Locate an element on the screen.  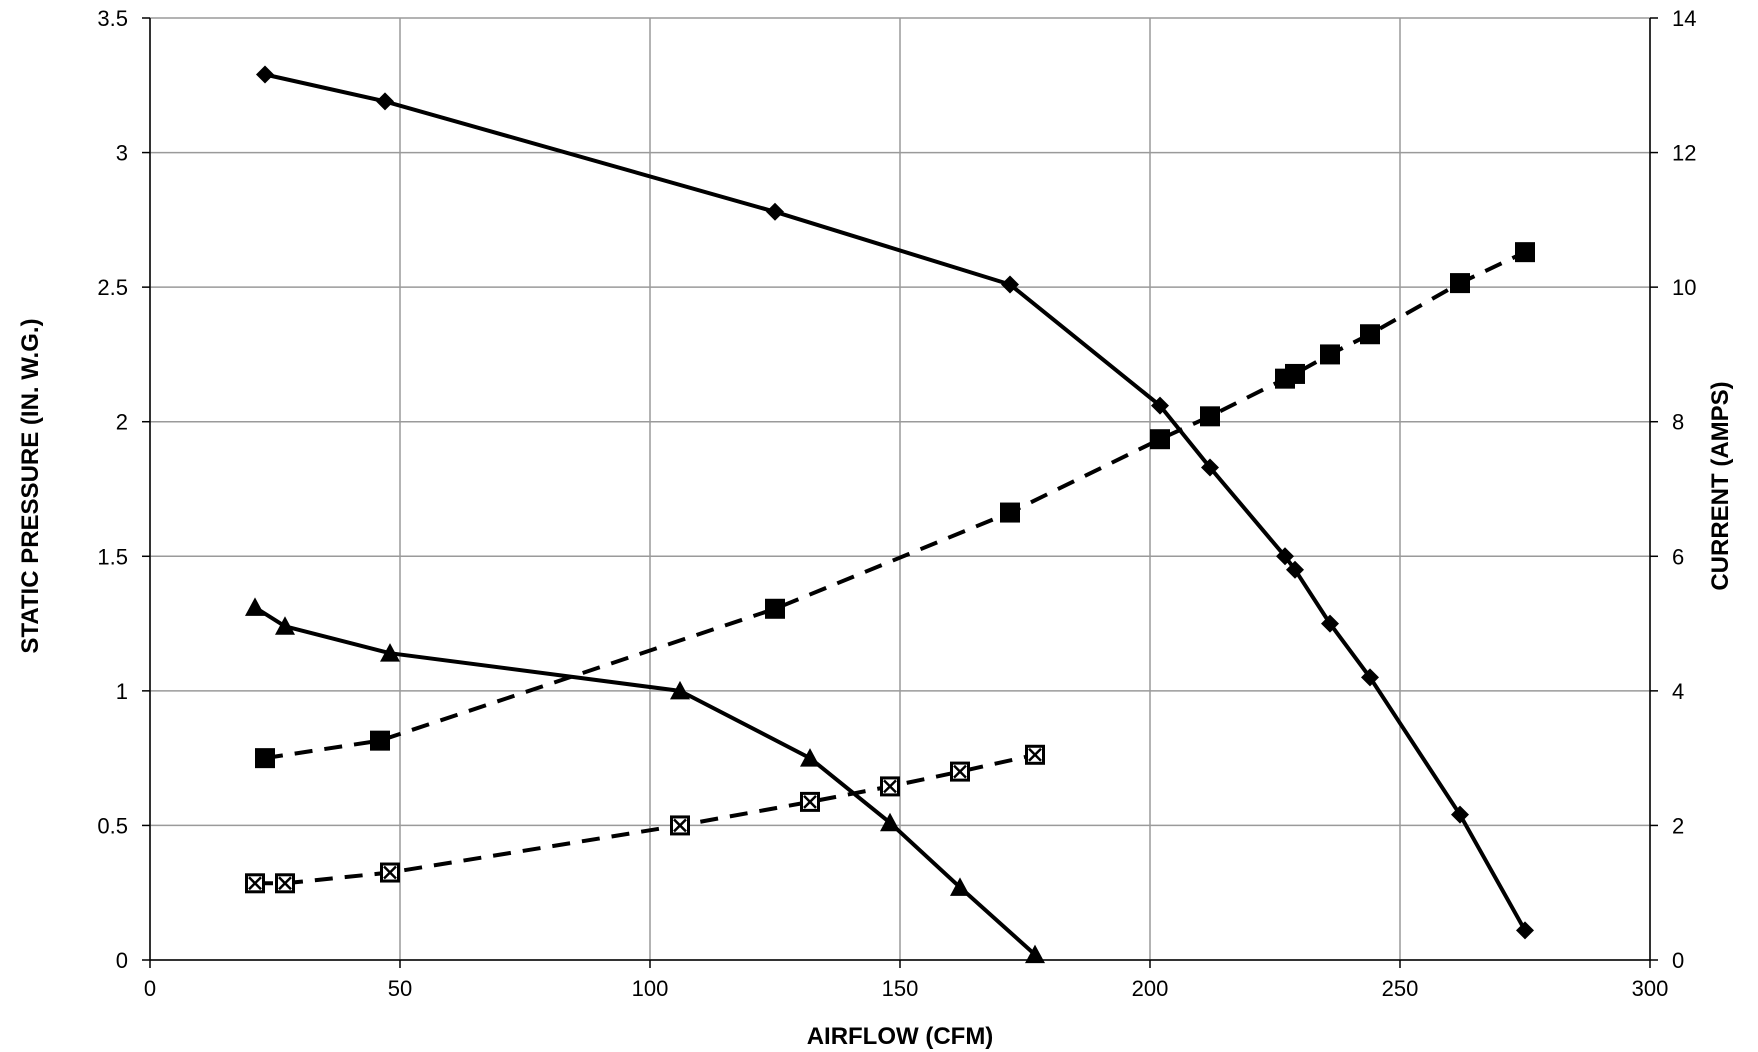
x-tick-label: 250 is located at coordinates (1400, 988).